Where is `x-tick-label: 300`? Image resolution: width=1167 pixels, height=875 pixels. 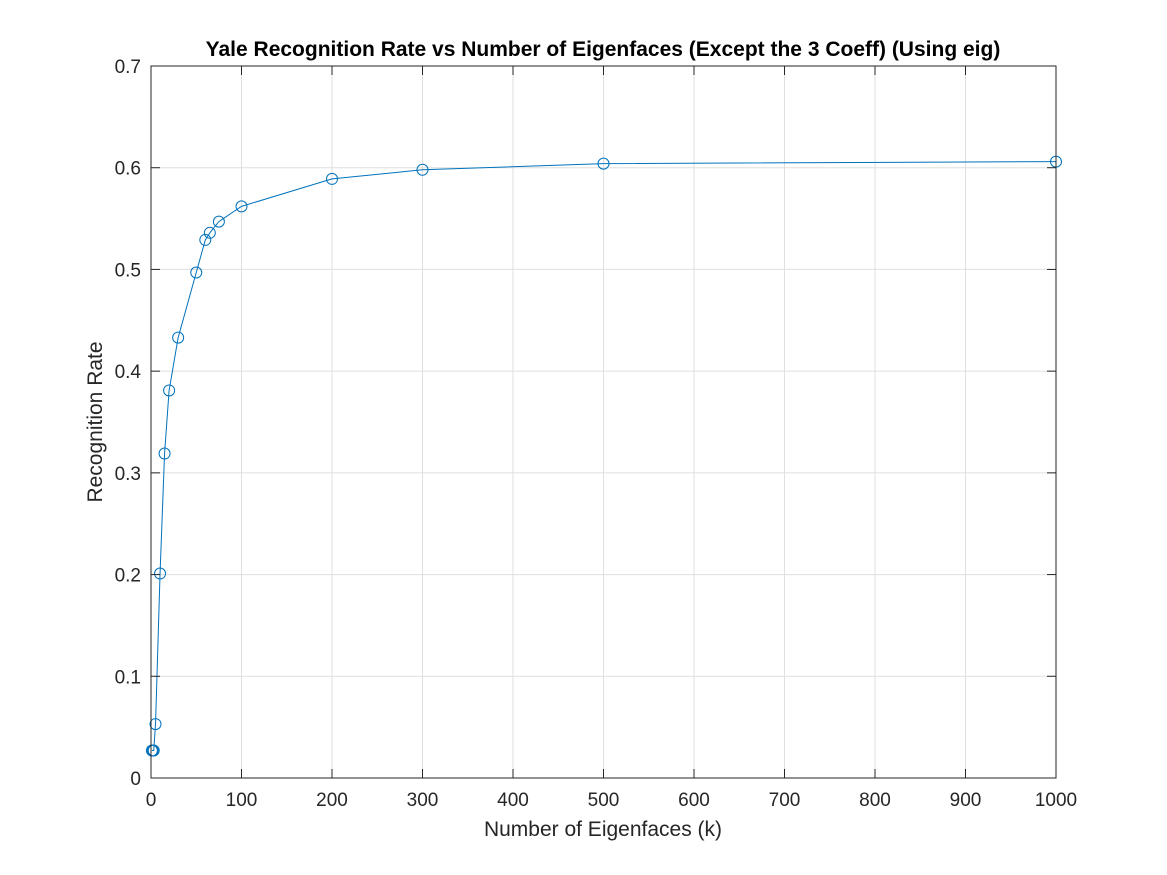 x-tick-label: 300 is located at coordinates (423, 800).